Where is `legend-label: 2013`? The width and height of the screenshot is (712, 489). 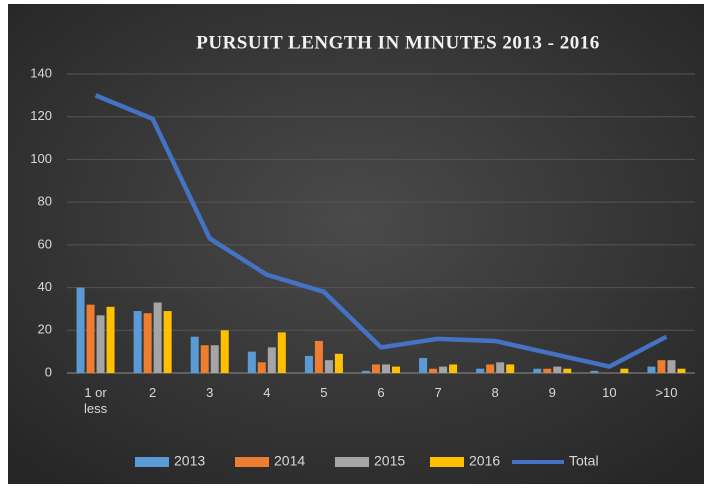 legend-label: 2013 is located at coordinates (189, 461).